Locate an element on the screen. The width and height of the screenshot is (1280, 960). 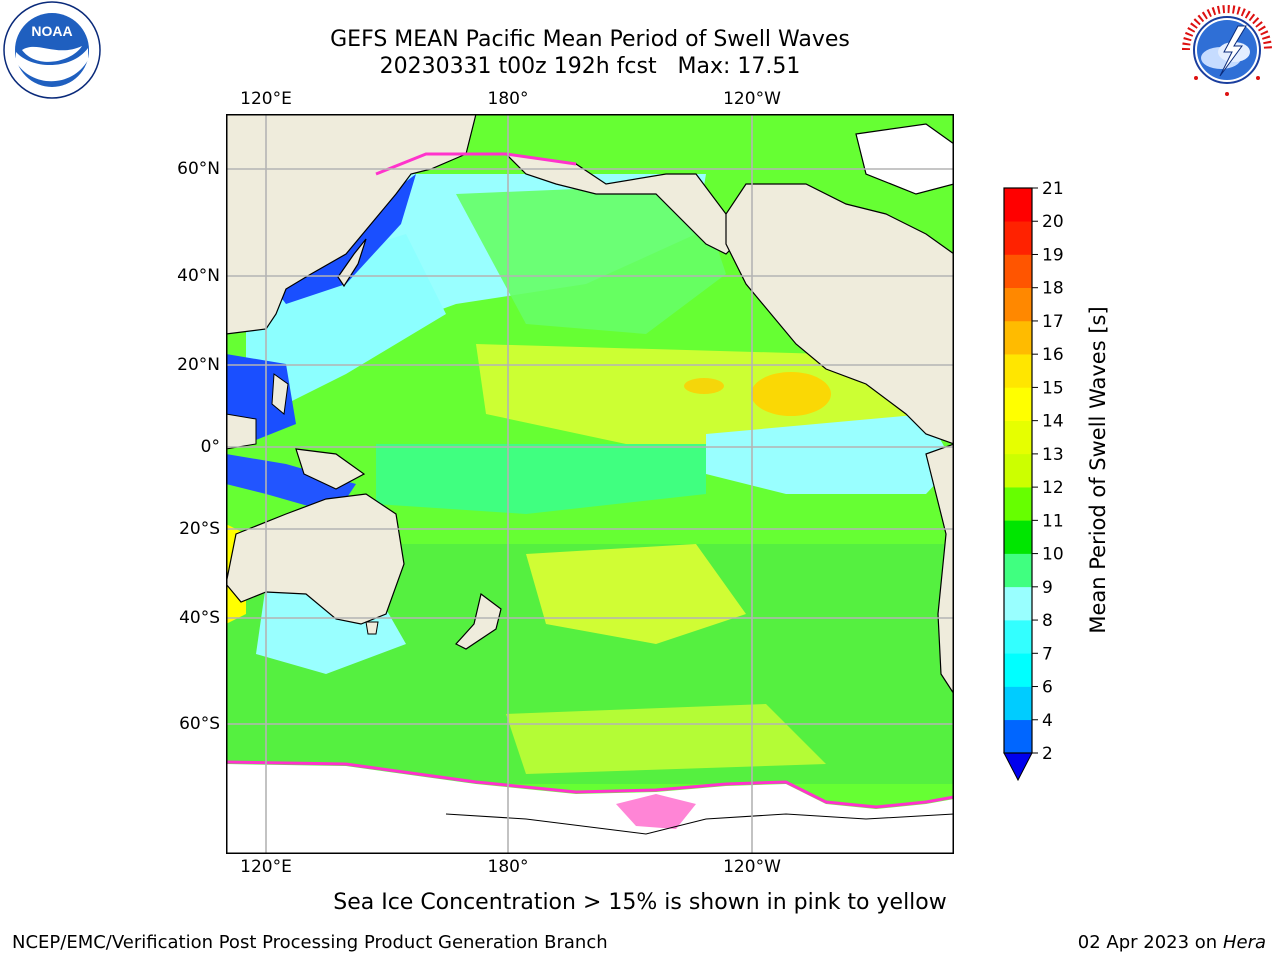
hotspot-central is located at coordinates (704, 386).